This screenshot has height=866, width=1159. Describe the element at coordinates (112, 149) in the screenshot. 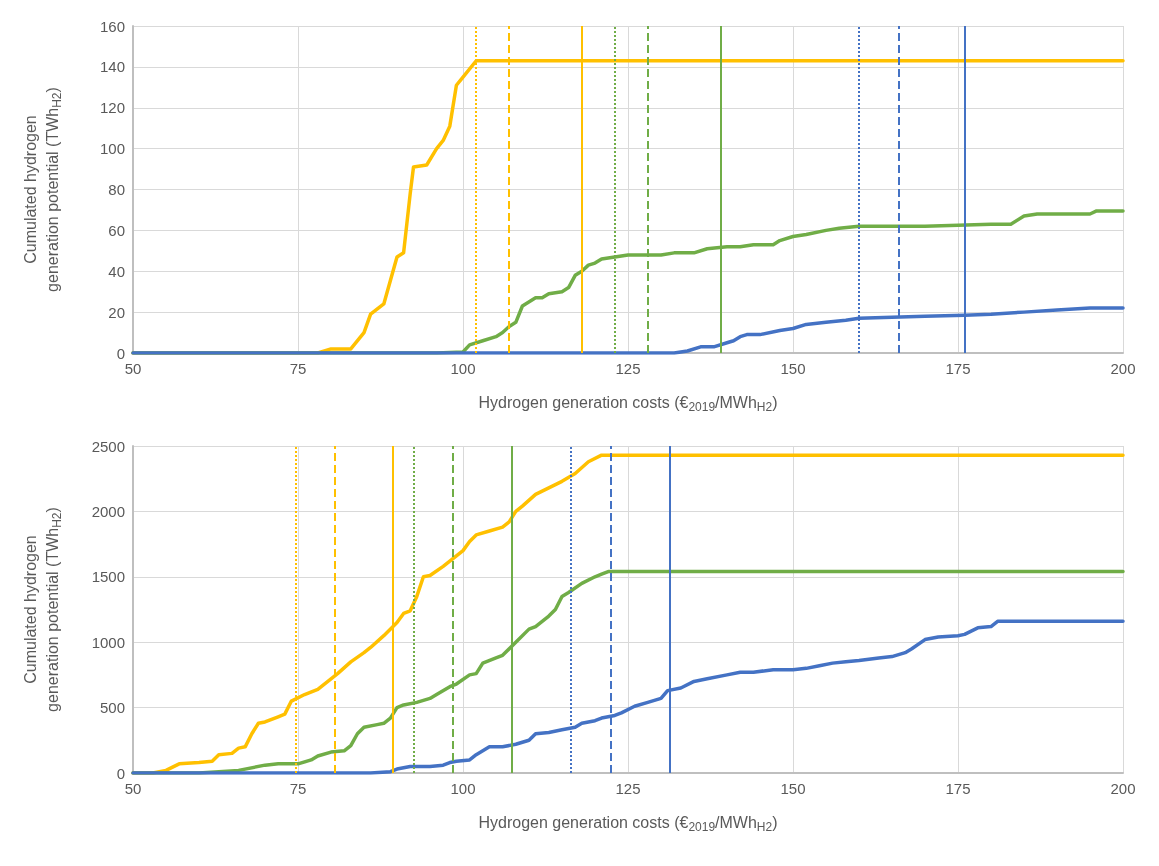

I see `y-tick-label: 100` at that location.